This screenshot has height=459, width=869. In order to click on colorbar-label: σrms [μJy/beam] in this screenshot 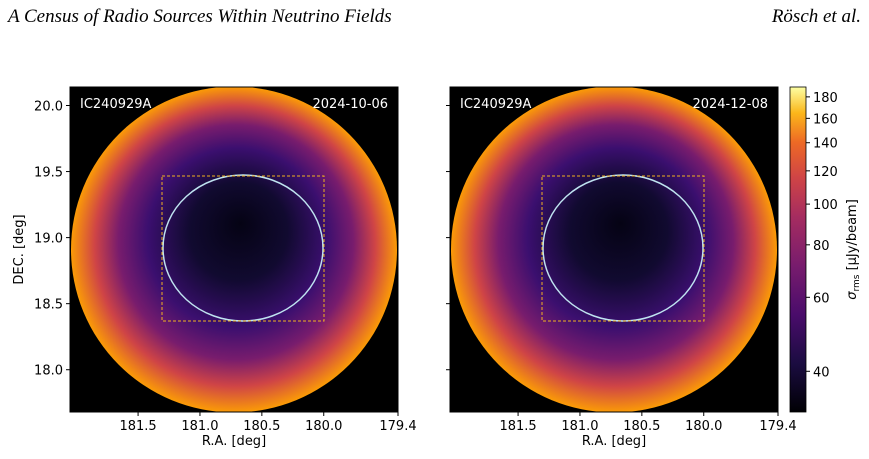, I will do `click(853, 249)`.